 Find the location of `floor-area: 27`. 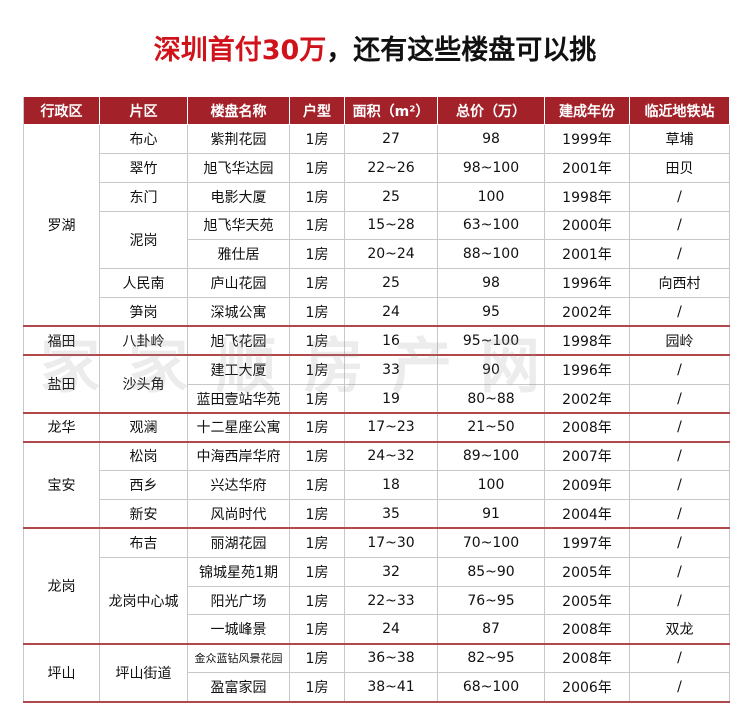

floor-area: 27 is located at coordinates (391, 139).